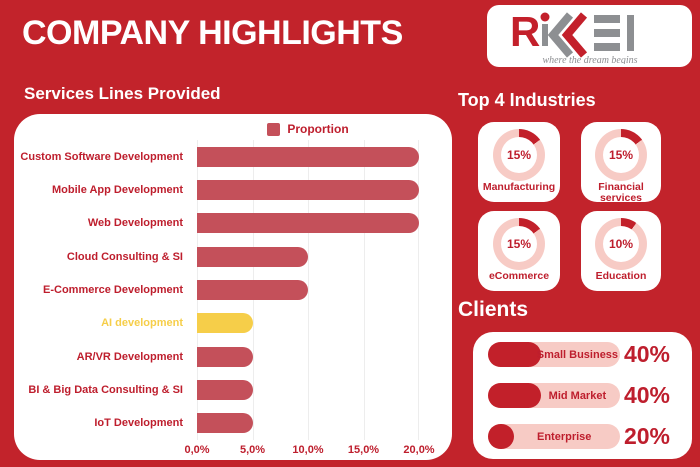  I want to click on rikkei-logo: R where the dream begins, so click(589, 36).